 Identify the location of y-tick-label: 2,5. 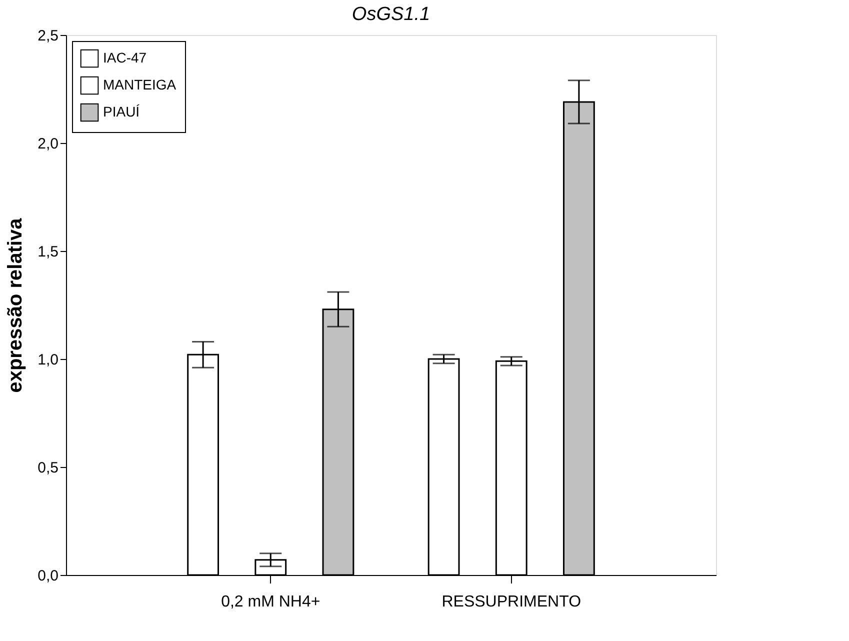
(48, 36).